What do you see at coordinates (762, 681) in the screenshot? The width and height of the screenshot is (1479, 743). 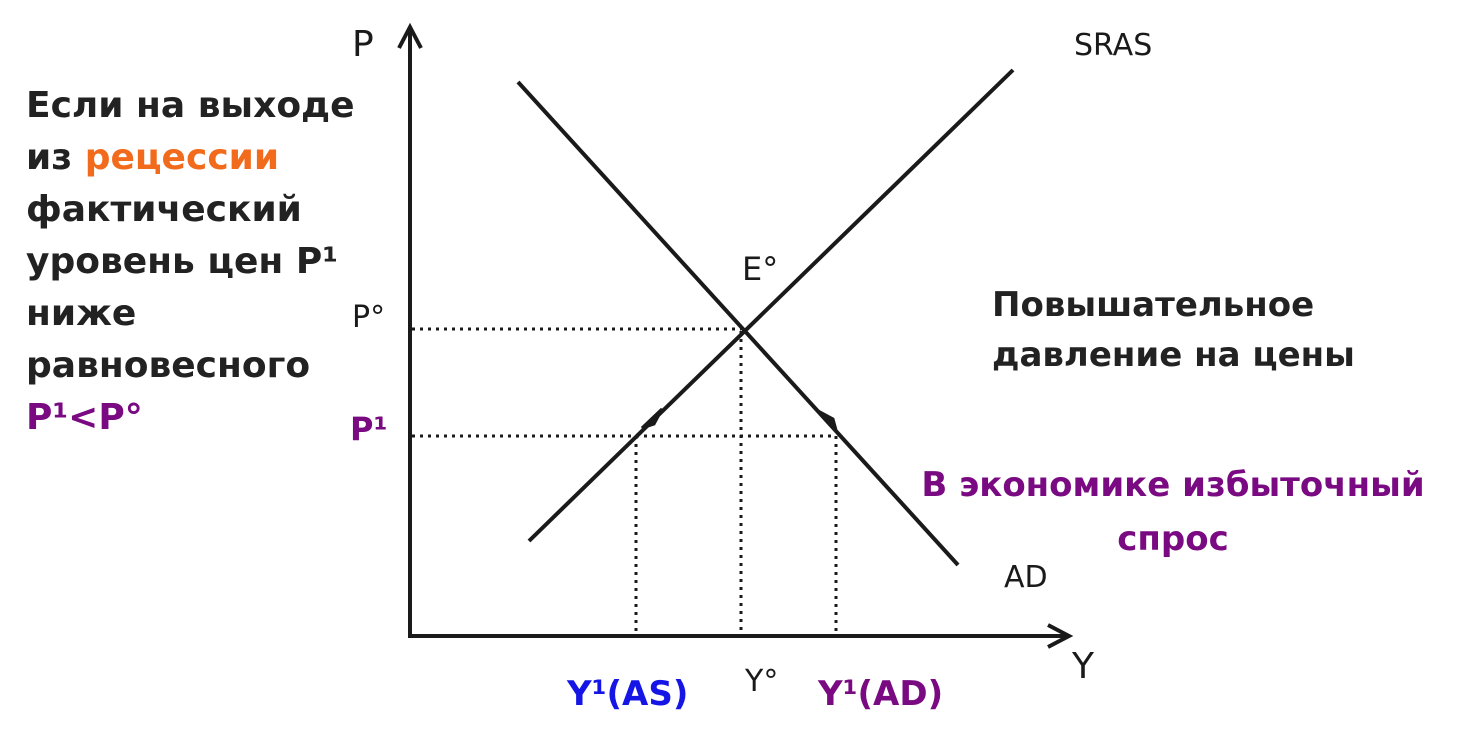 I see `y0-label: Y°` at bounding box center [762, 681].